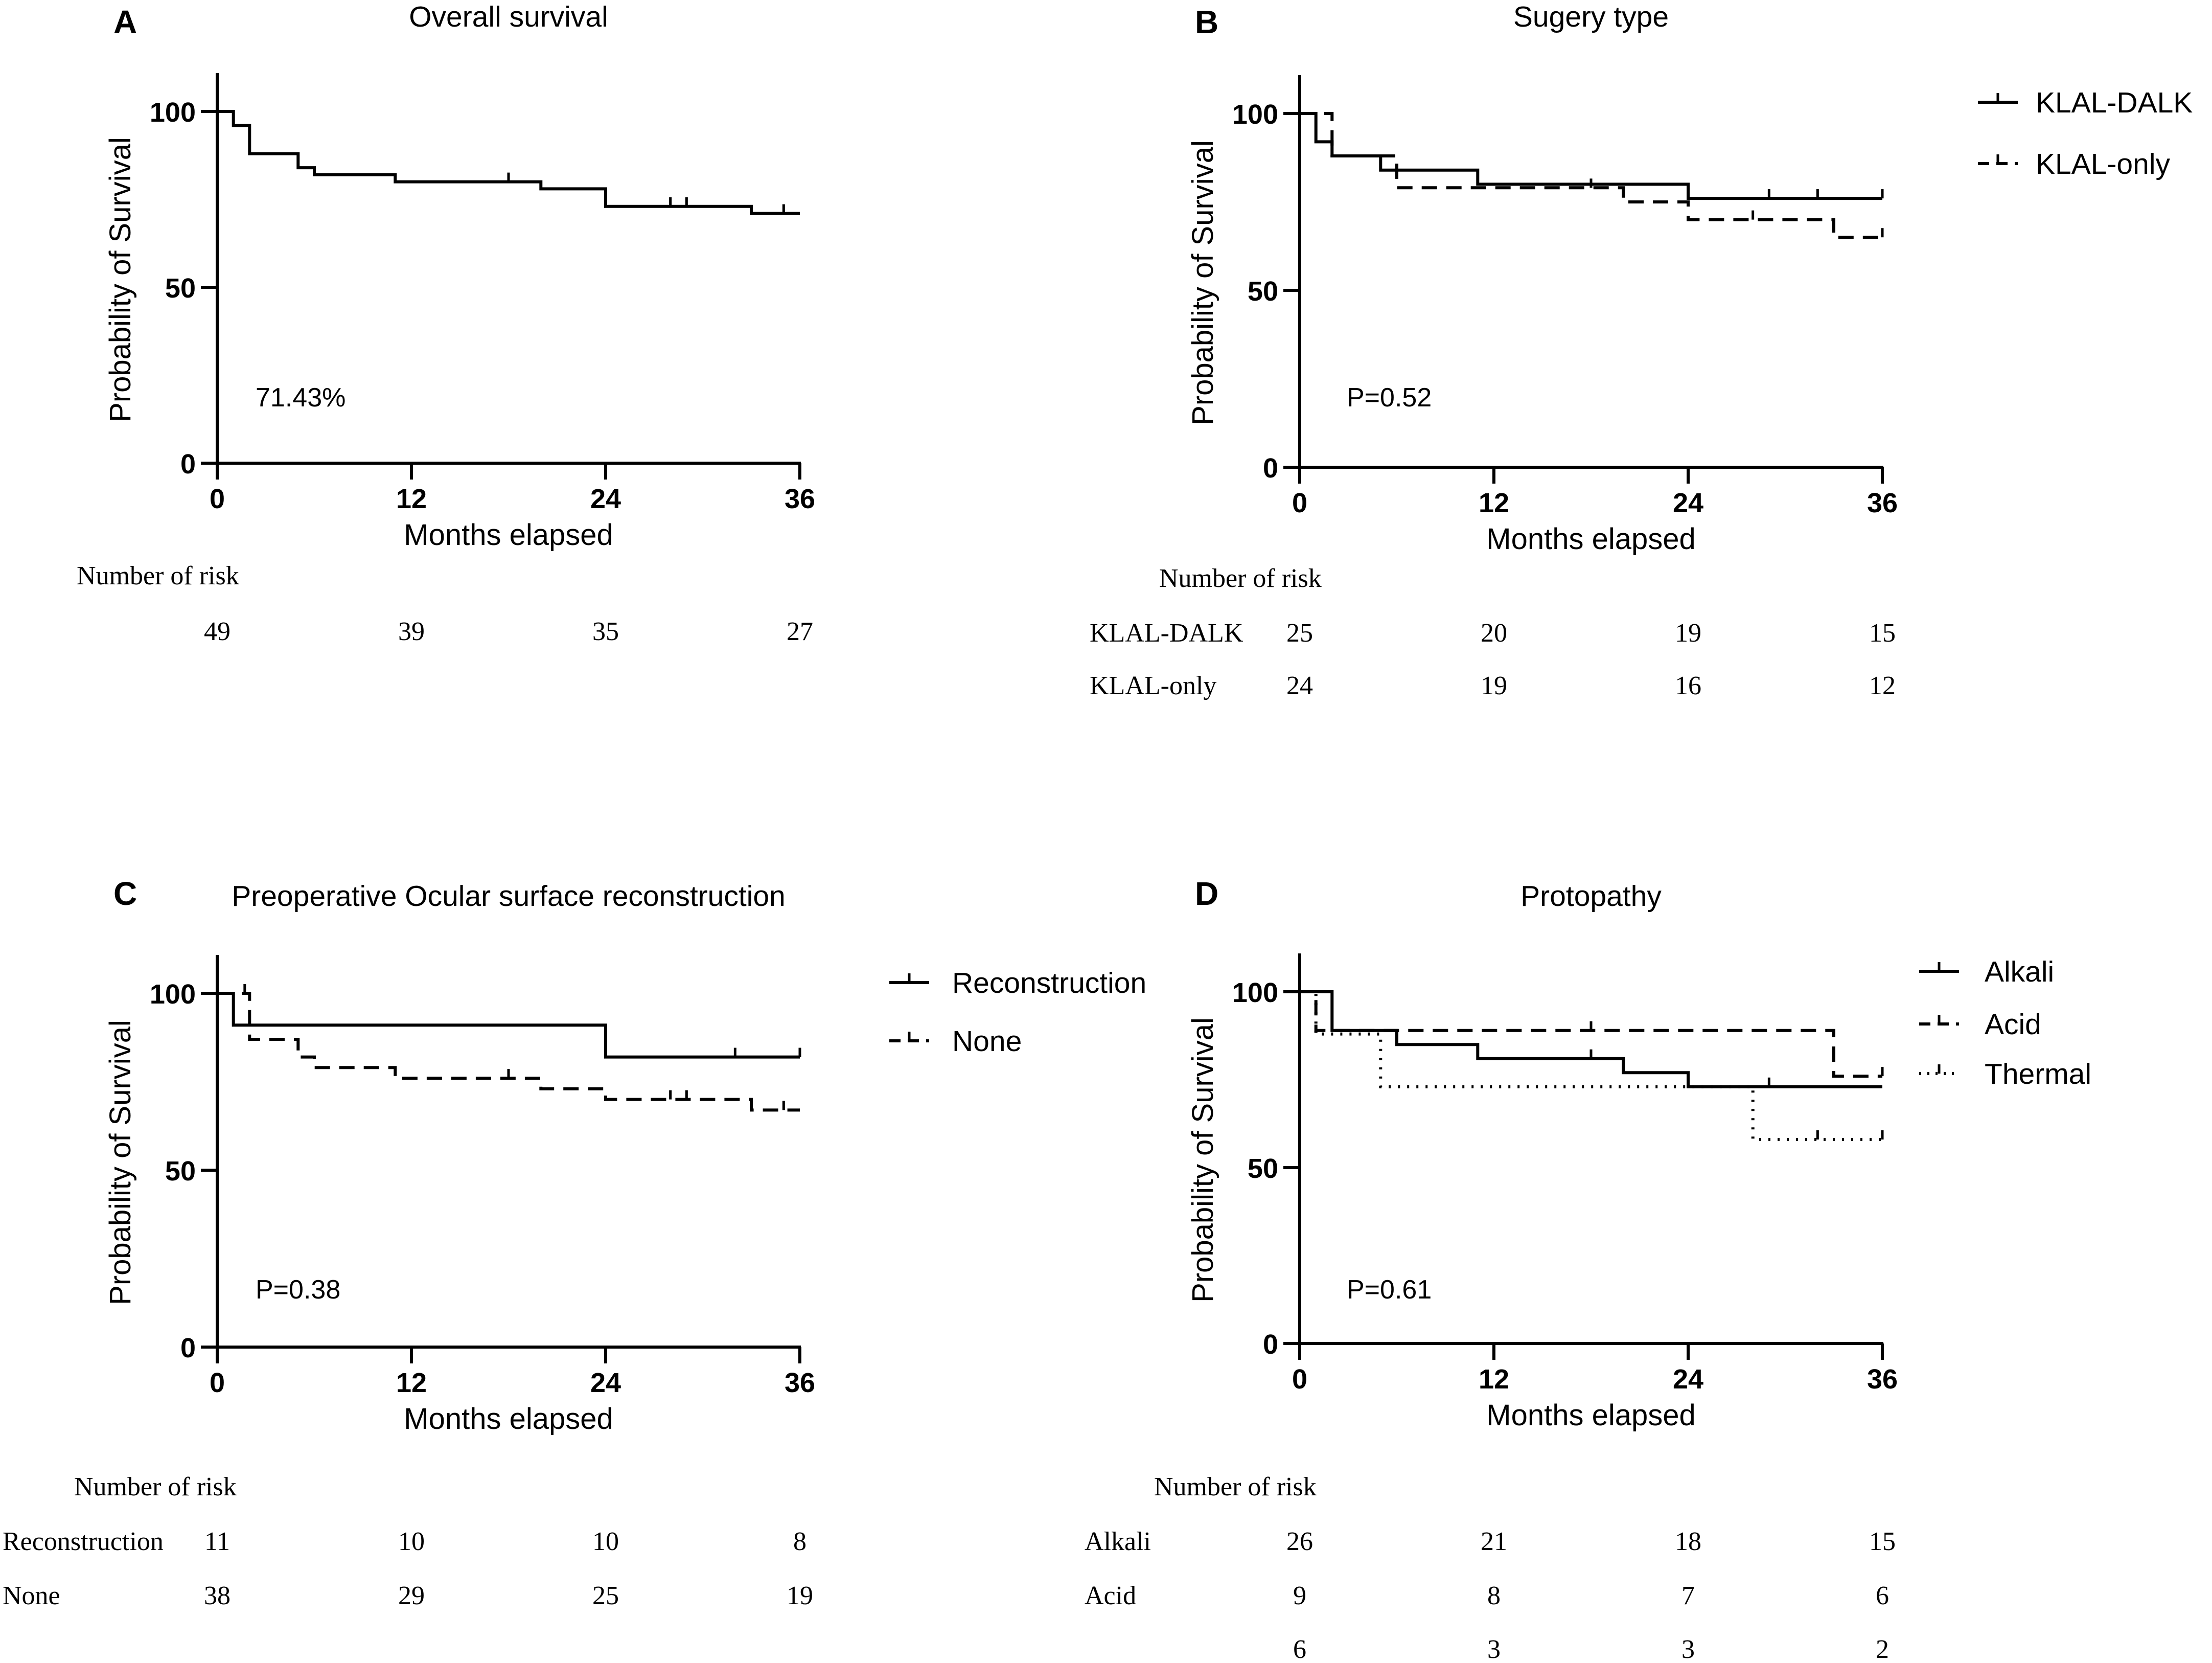  I want to click on panel-label: B, so click(1206, 22).